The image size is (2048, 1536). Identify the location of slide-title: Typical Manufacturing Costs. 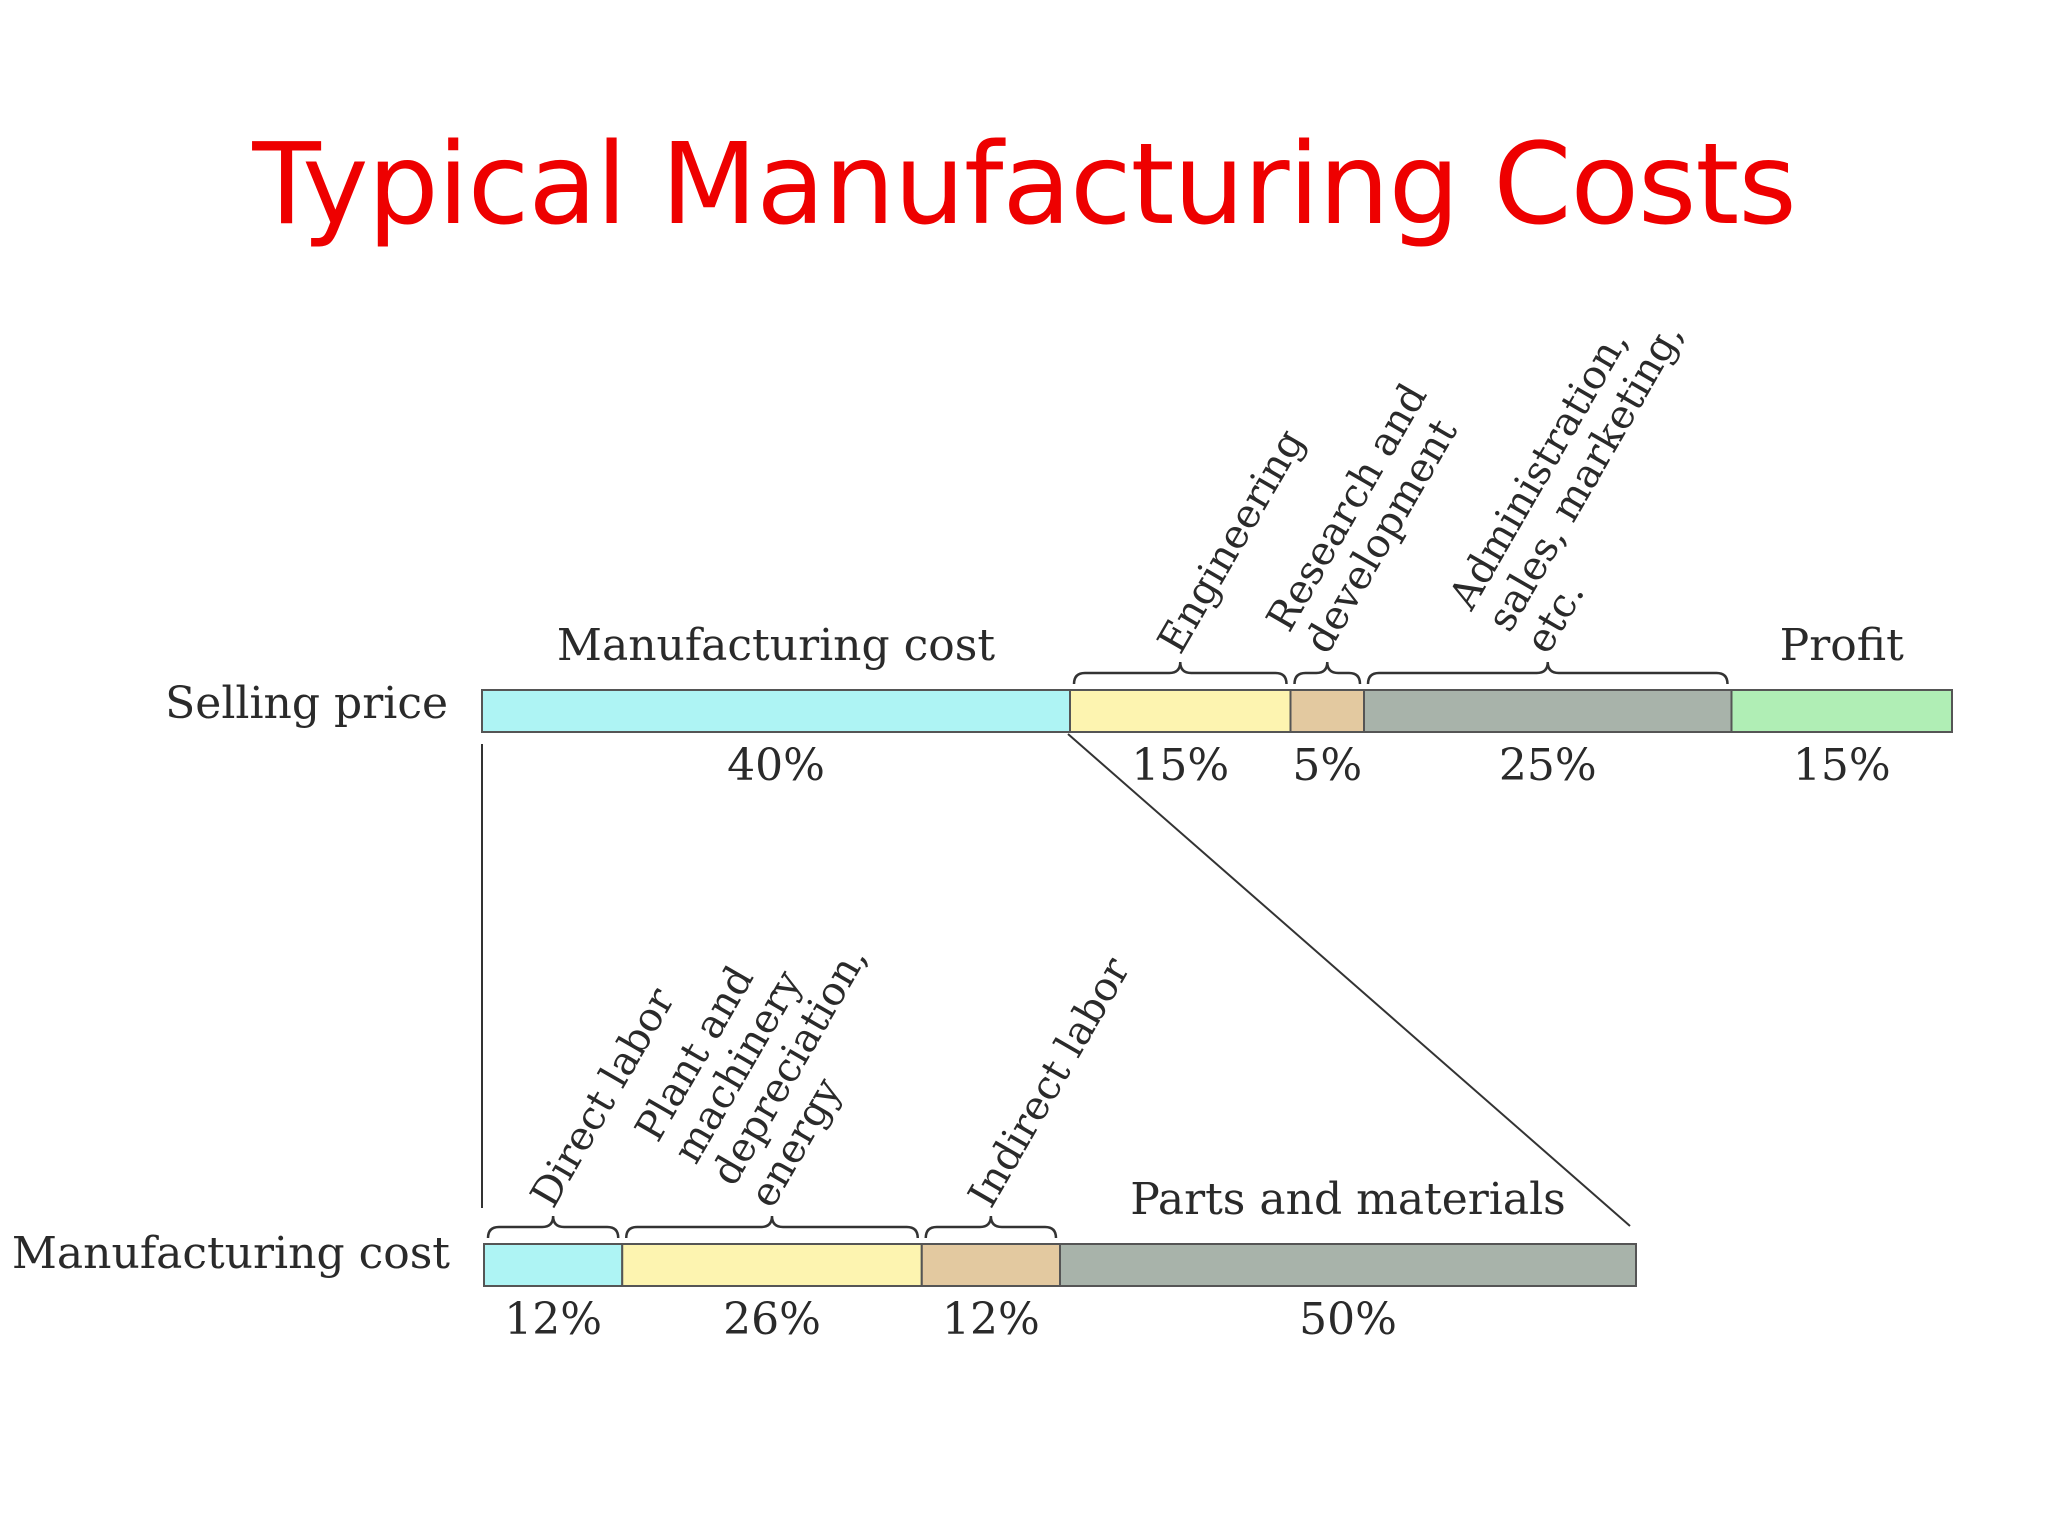
(1024, 185).